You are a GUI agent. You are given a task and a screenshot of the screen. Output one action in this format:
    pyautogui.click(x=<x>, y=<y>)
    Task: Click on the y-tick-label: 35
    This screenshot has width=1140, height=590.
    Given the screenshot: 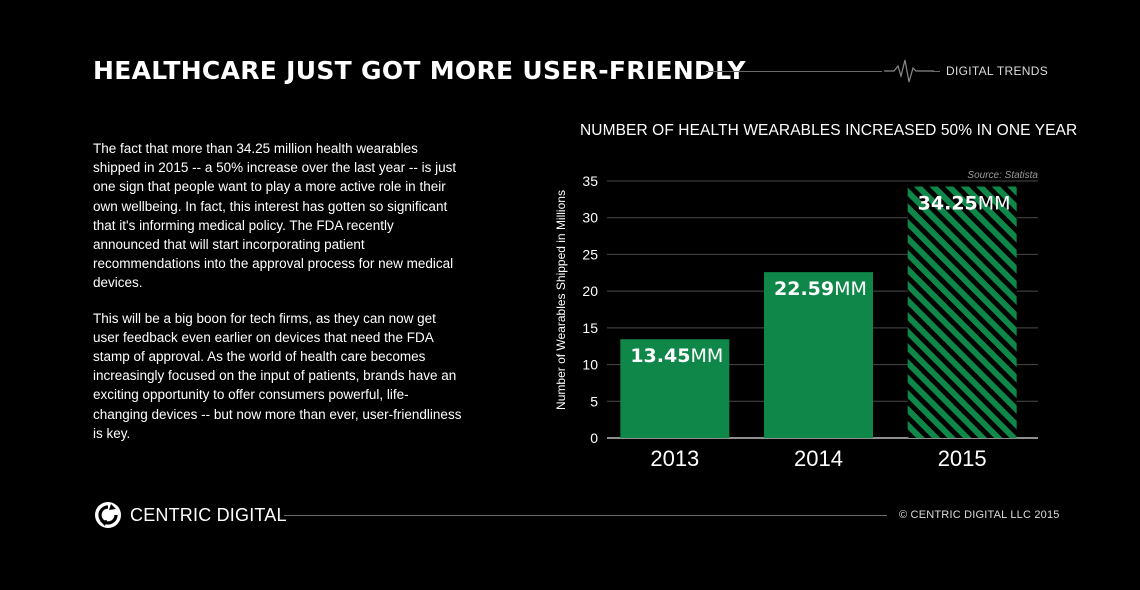 What is the action you would take?
    pyautogui.click(x=590, y=181)
    